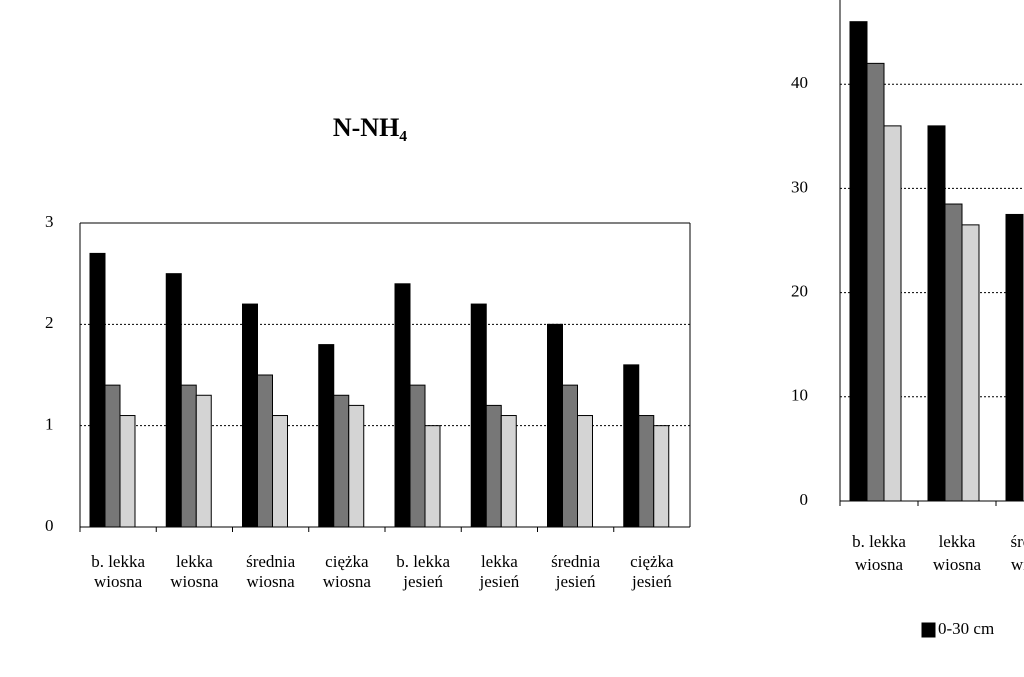 This screenshot has height=677, width=1024. I want to click on y-tick-label: 40, so click(799, 82).